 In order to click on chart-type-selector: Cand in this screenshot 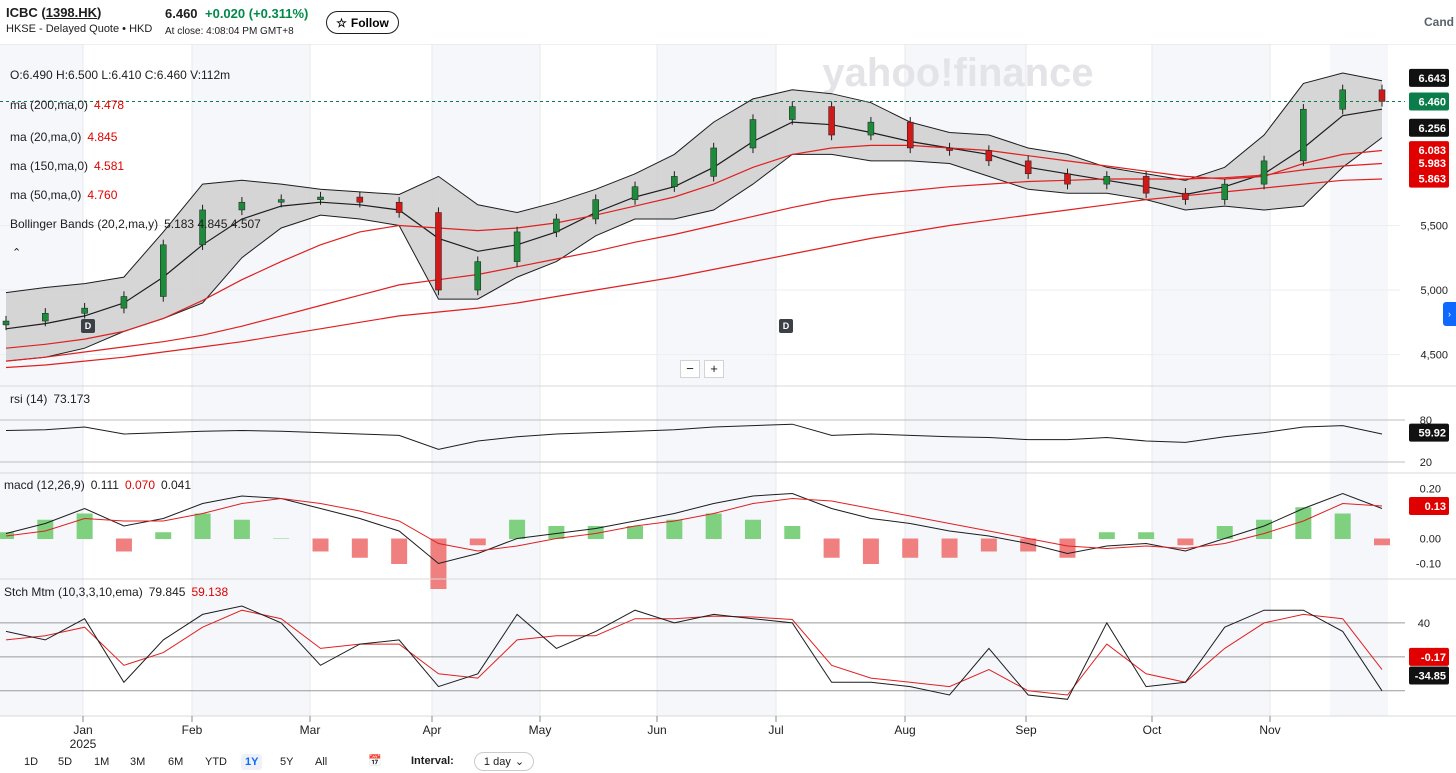, I will do `click(1439, 22)`.